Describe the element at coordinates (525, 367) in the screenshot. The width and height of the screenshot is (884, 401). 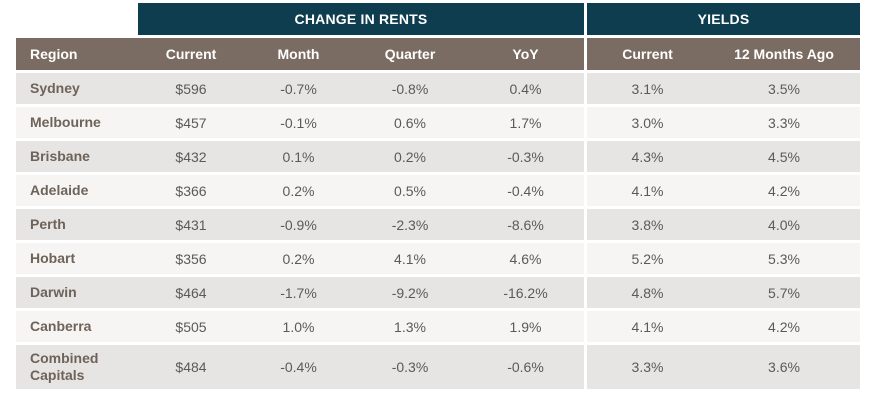
I see `yoy-change-cell: -0.6%` at that location.